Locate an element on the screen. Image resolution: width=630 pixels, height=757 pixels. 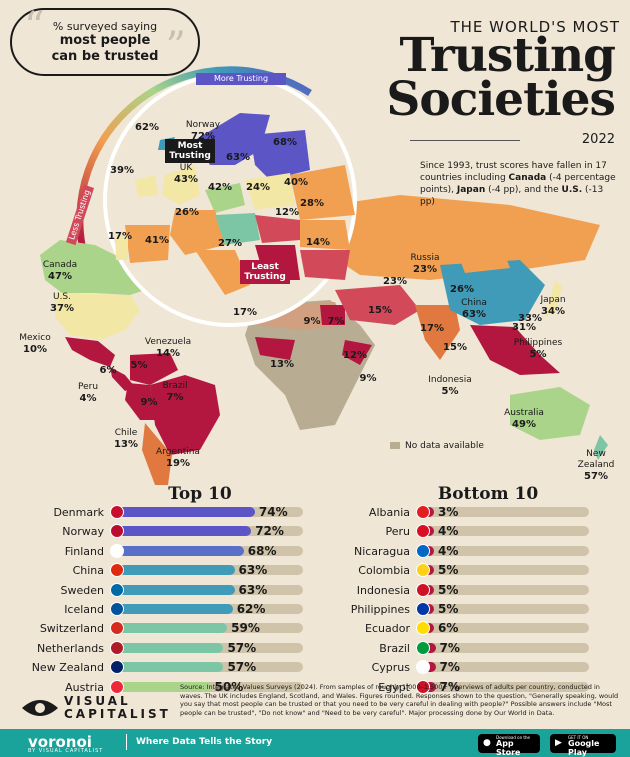
venezuela-colombia-shape is located at coordinates (154, 369).